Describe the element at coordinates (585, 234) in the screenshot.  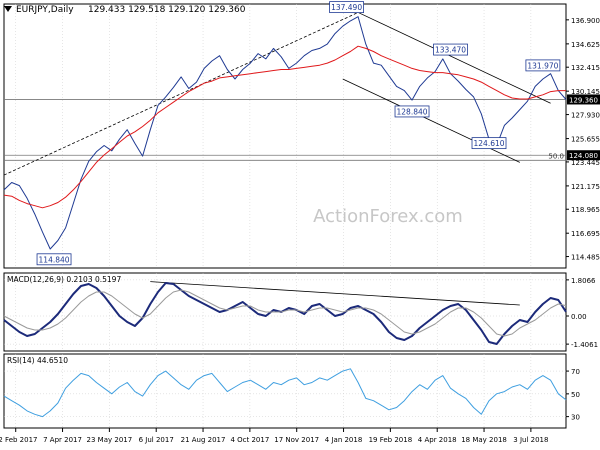
I see `price-y-tick-label: 116.695` at that location.